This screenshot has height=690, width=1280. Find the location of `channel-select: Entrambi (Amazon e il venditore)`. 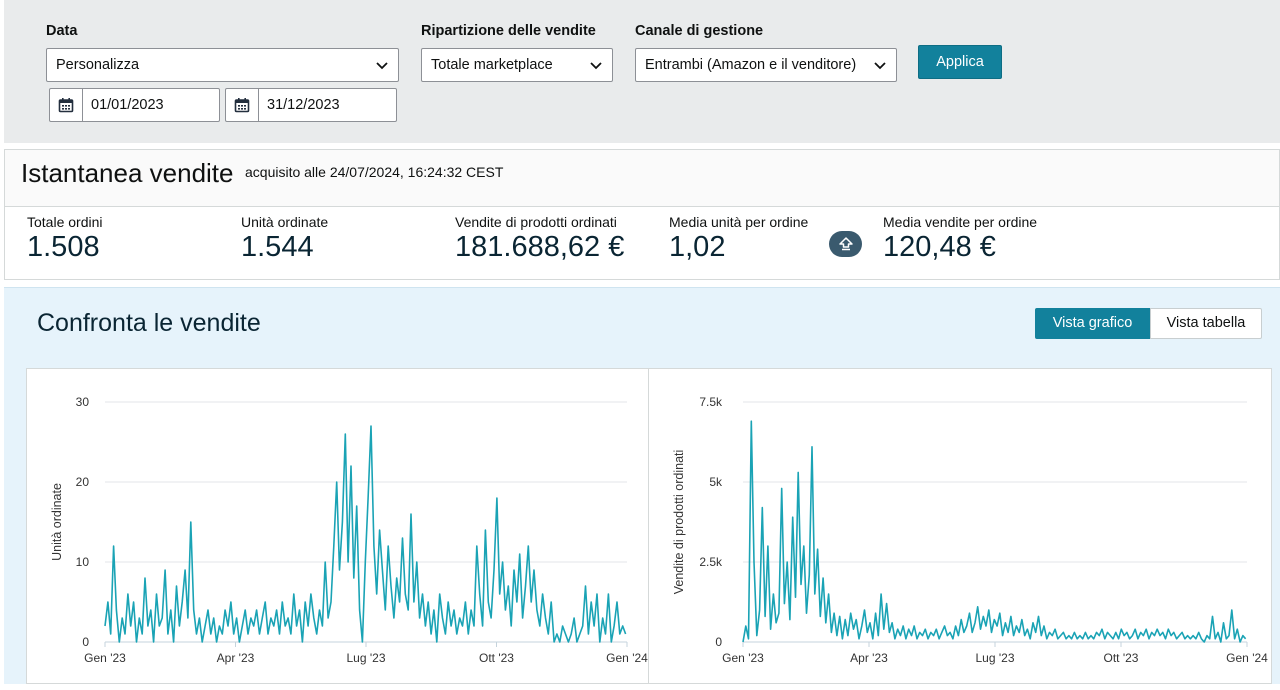

channel-select: Entrambi (Amazon e il venditore) is located at coordinates (766, 65).